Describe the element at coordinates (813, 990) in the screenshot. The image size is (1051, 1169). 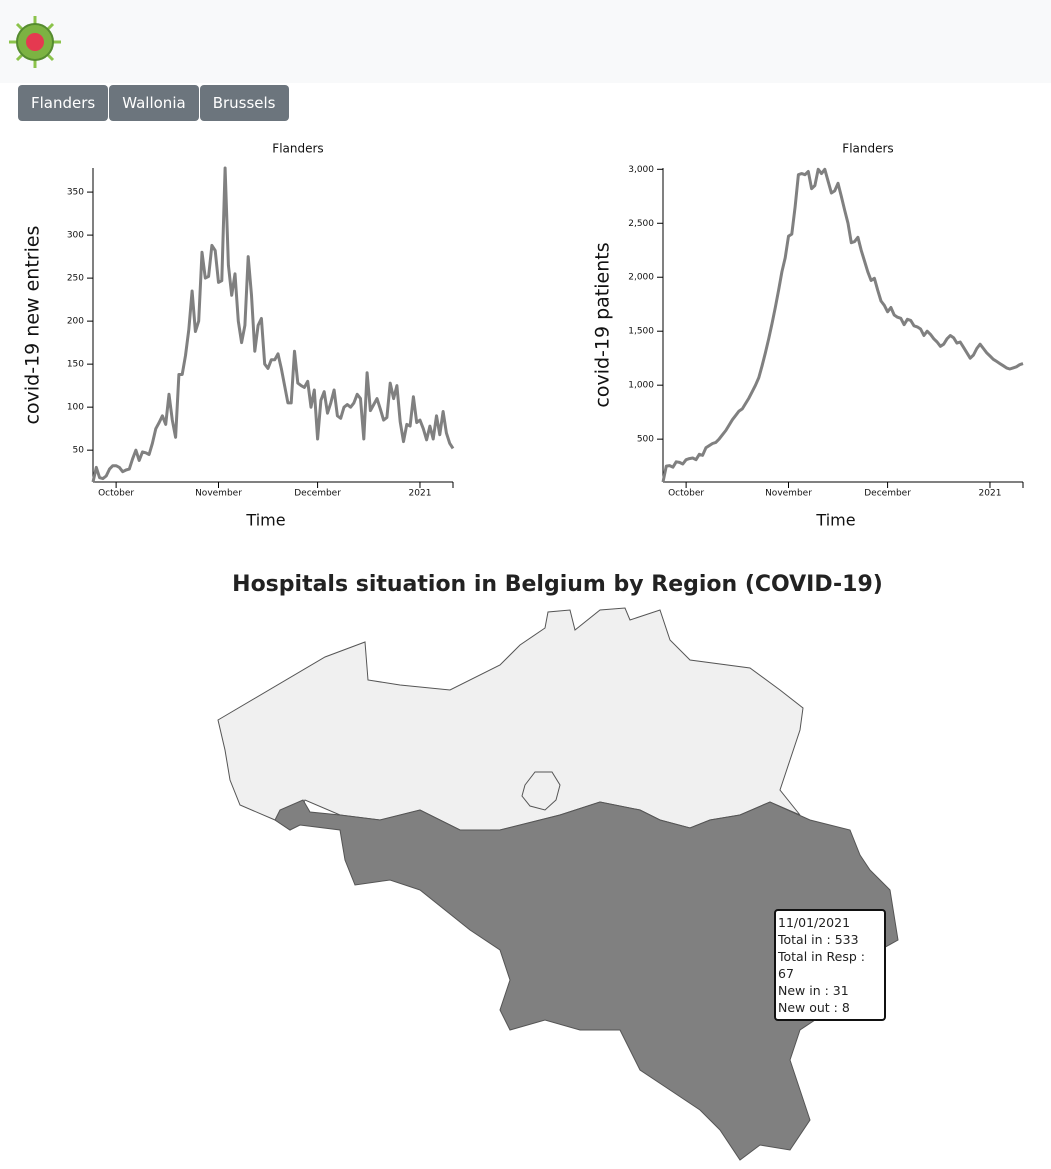
I see `tooltip-line: New in : 31` at that location.